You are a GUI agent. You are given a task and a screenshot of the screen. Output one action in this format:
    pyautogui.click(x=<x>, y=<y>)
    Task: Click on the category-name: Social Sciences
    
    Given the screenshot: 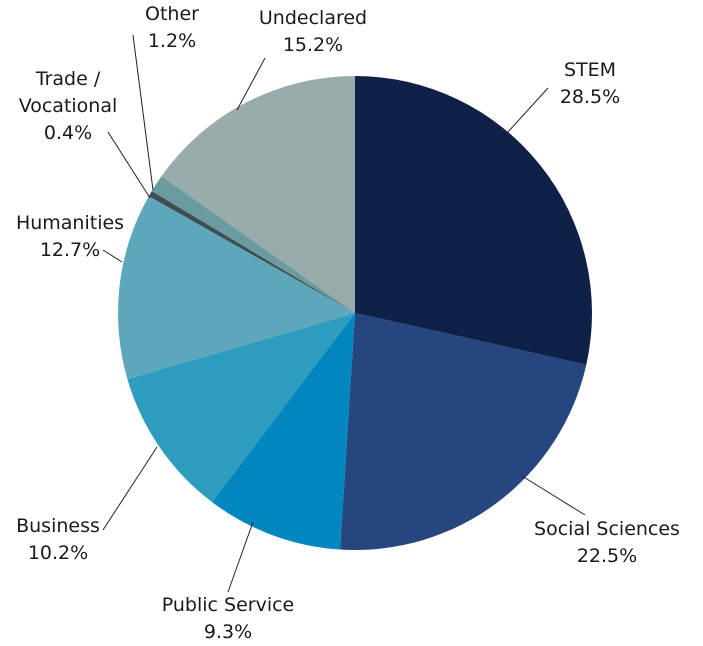 What is the action you would take?
    pyautogui.click(x=607, y=529)
    